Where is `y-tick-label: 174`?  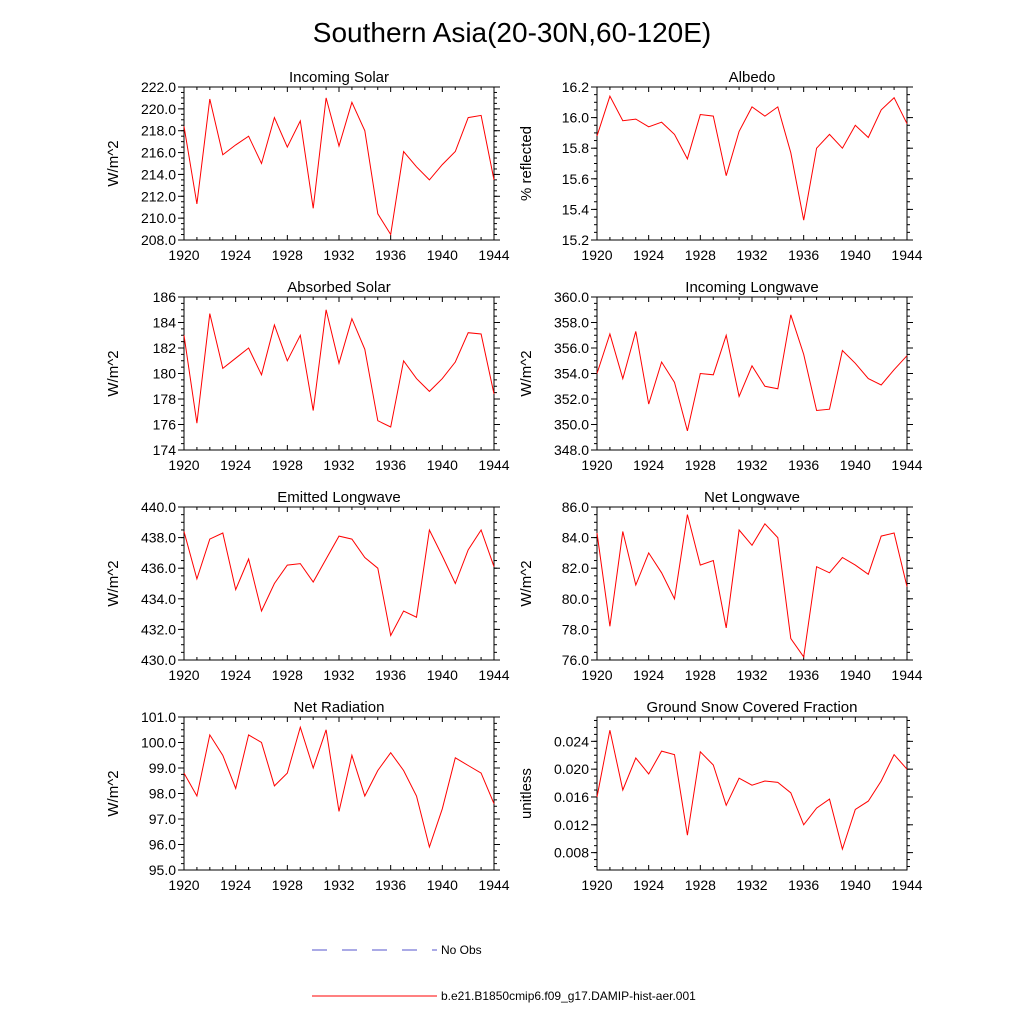 y-tick-label: 174 is located at coordinates (165, 450).